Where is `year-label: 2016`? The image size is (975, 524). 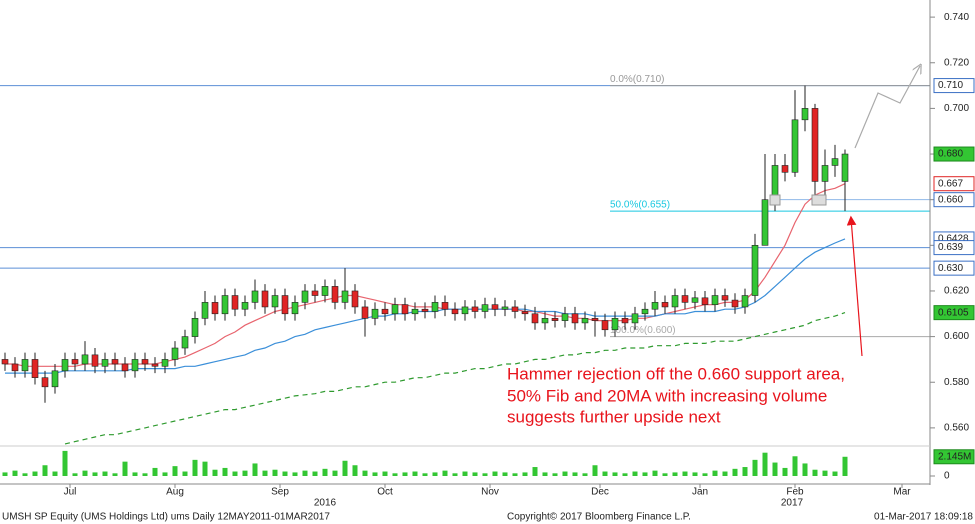 year-label: 2016 is located at coordinates (325, 503).